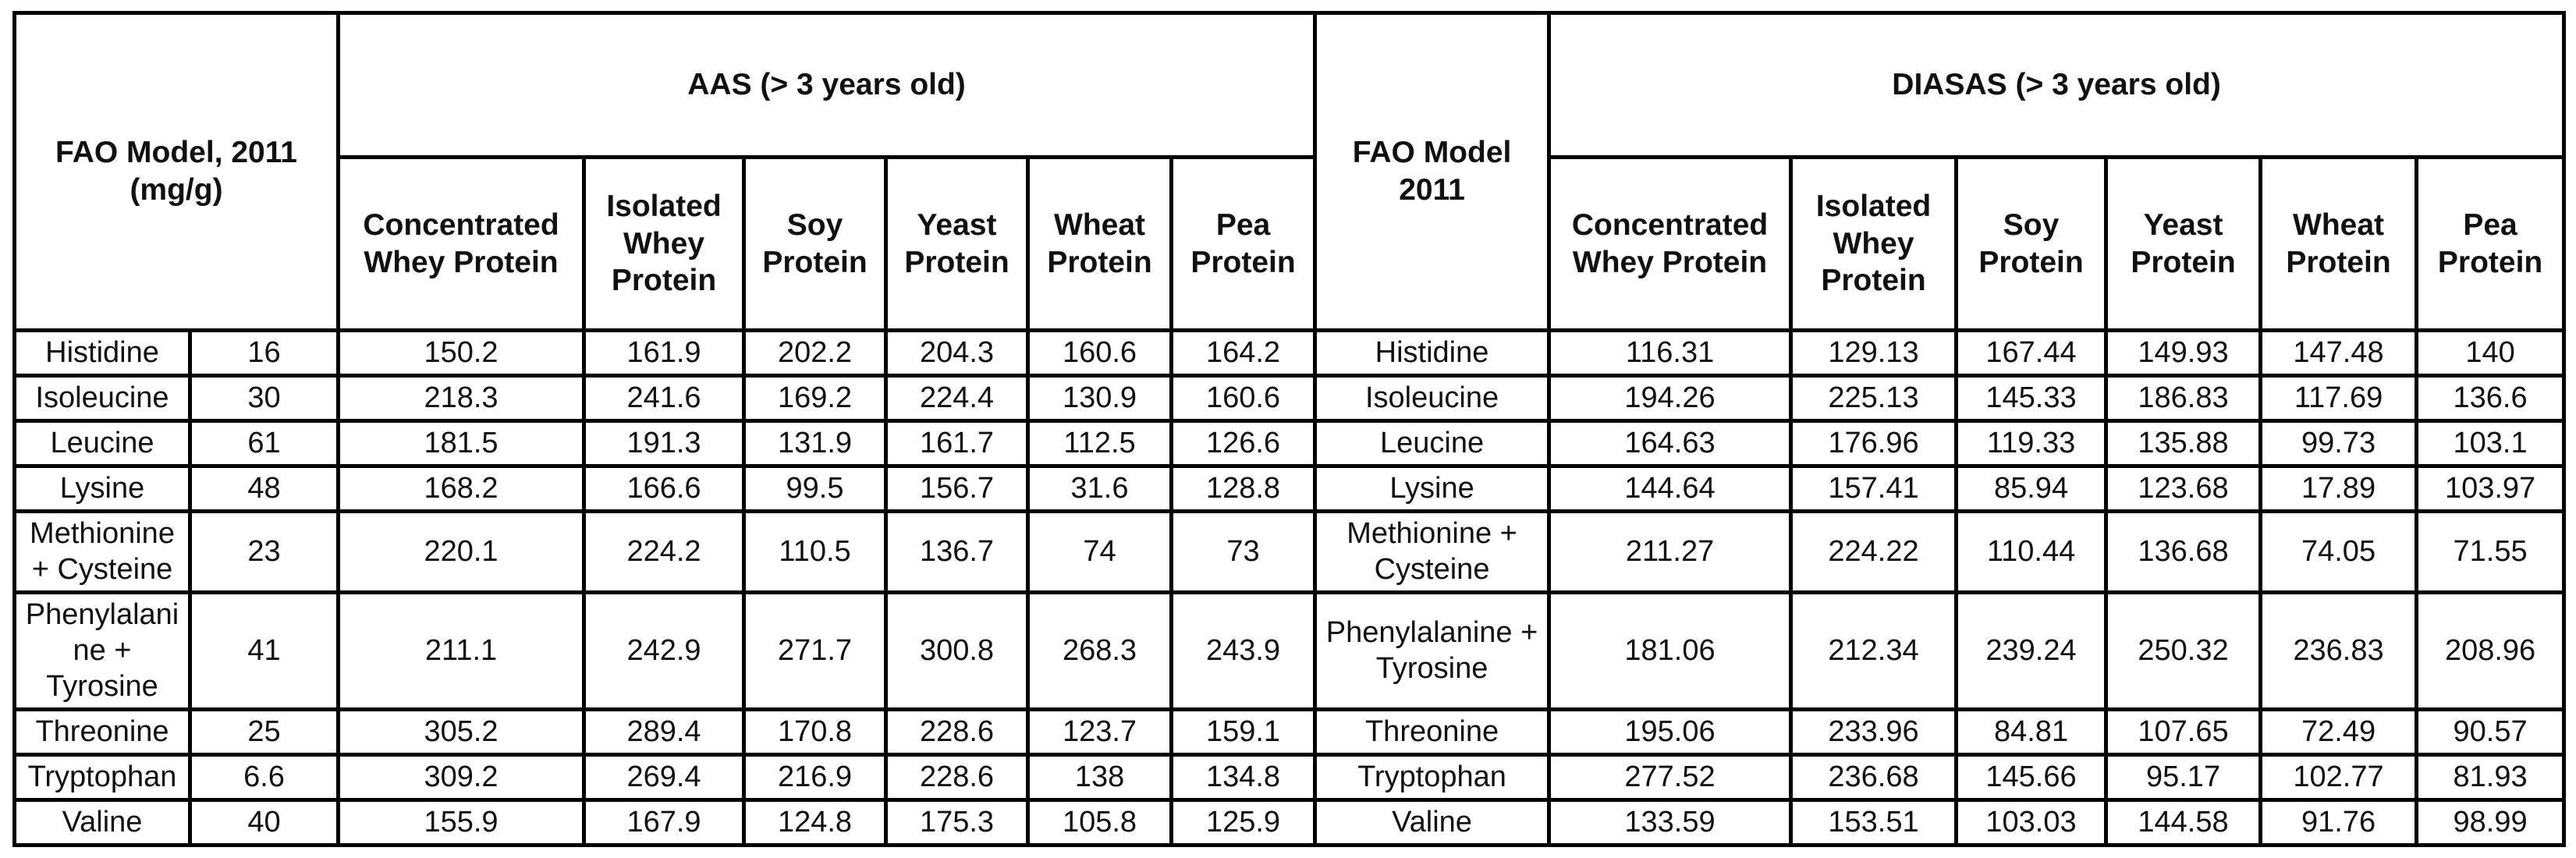  I want to click on amino-acid-name-mid: Lysine, so click(1432, 489).